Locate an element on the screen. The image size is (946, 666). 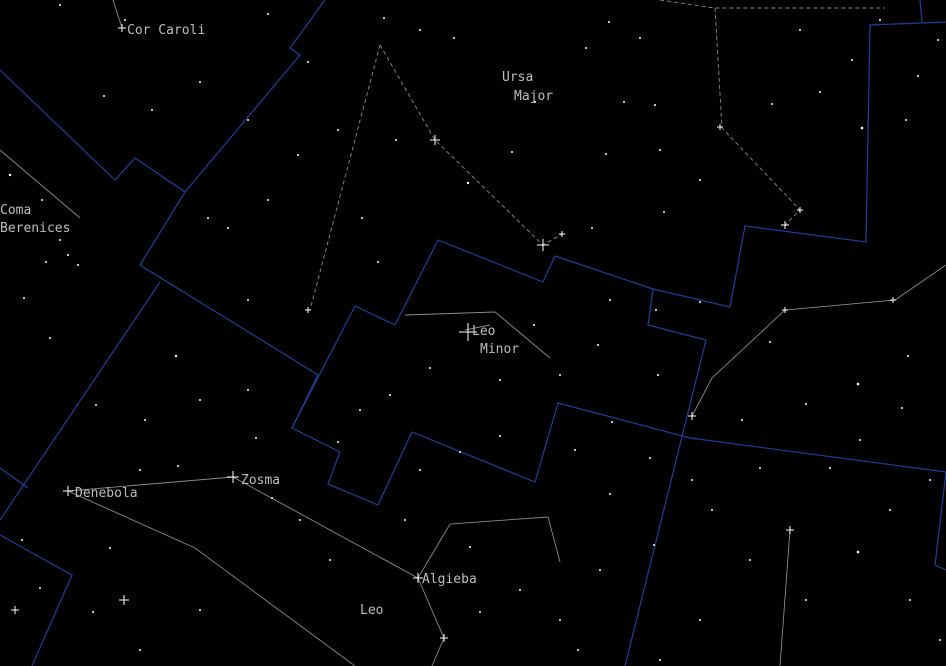
label-ursa-major-line1: Ursa is located at coordinates (517, 77).